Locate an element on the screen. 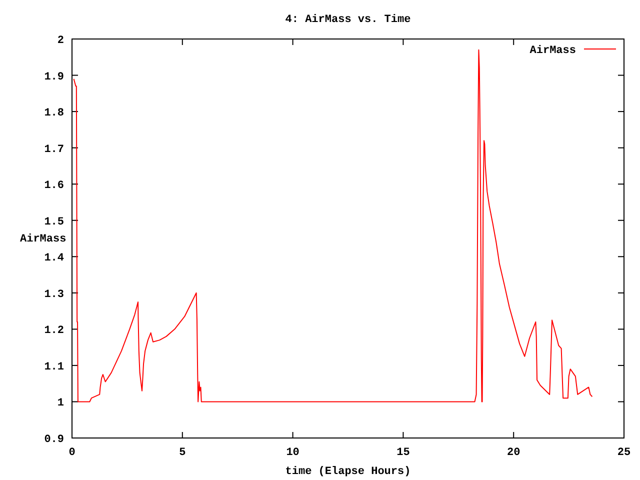 This screenshot has width=640, height=480. y-axis-title: AirMass is located at coordinates (43, 239).